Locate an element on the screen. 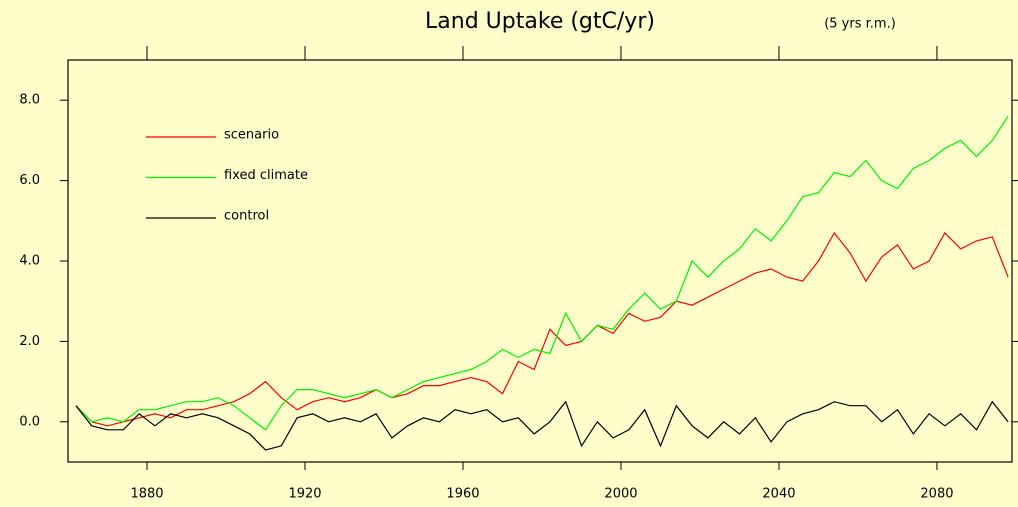  legend-label: control is located at coordinates (246, 216).